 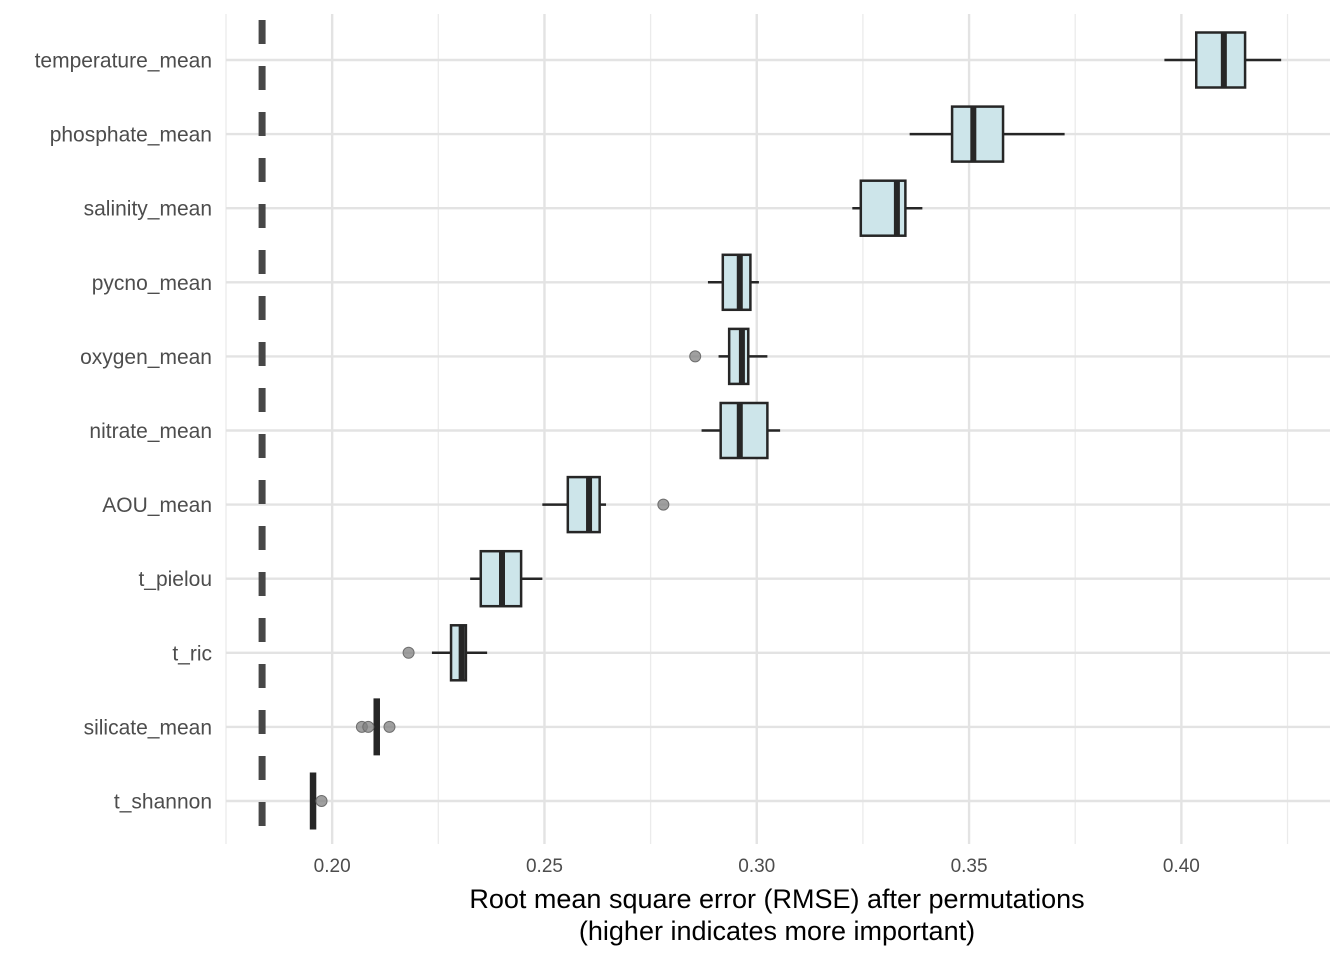 I want to click on y-label-phosphate_mean: phosphate_mean, so click(x=131, y=135).